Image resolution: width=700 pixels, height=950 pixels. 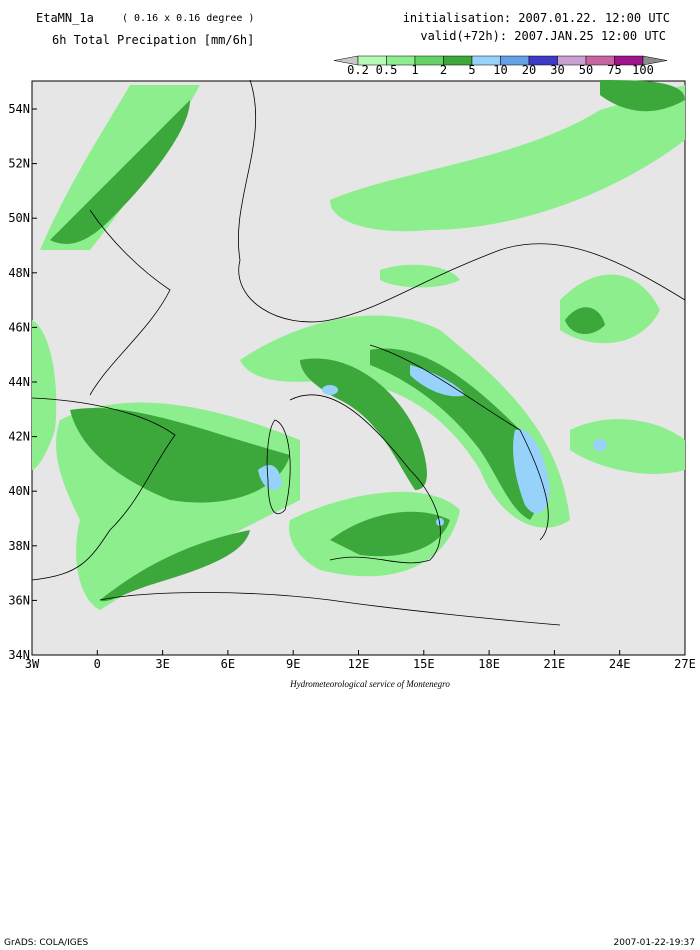 I want to click on valid-time: valid(+72h): 2007.JAN.25 12:00 UTC, so click(x=543, y=36).